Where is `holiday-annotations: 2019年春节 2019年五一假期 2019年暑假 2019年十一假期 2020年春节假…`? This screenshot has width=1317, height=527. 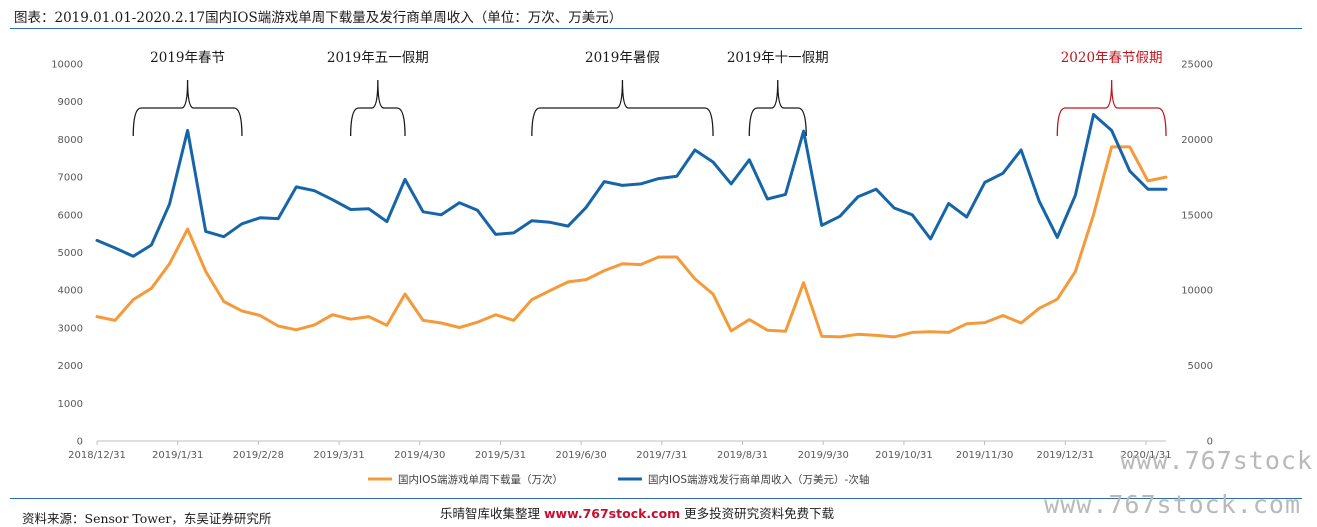 holiday-annotations: 2019年春节 2019年五一假期 2019年暑假 2019年十一假期 2020年春节假… is located at coordinates (649, 93).